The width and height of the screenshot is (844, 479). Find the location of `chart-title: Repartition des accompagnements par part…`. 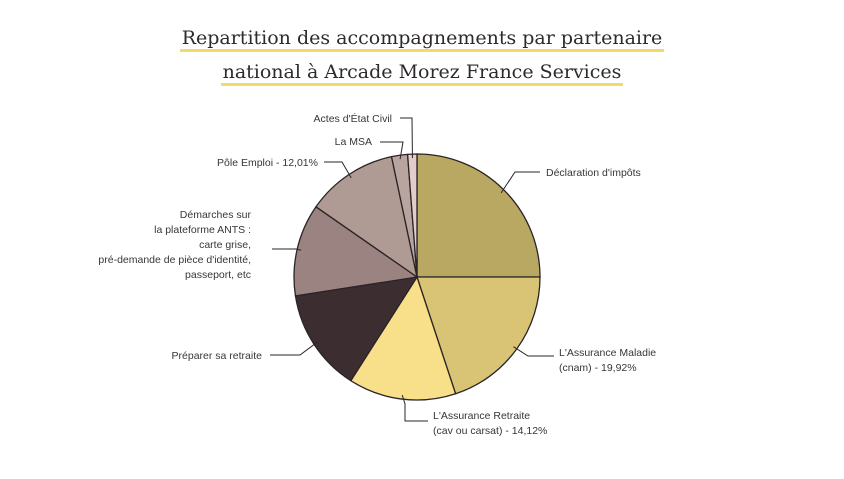

chart-title: Repartition des accompagnements par part… is located at coordinates (422, 58).